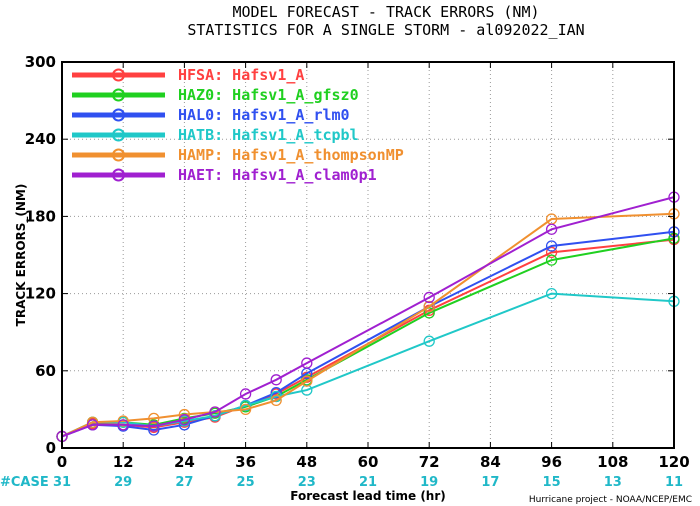  Describe the element at coordinates (123, 482) in the screenshot. I see `case-count-label: 29` at that location.